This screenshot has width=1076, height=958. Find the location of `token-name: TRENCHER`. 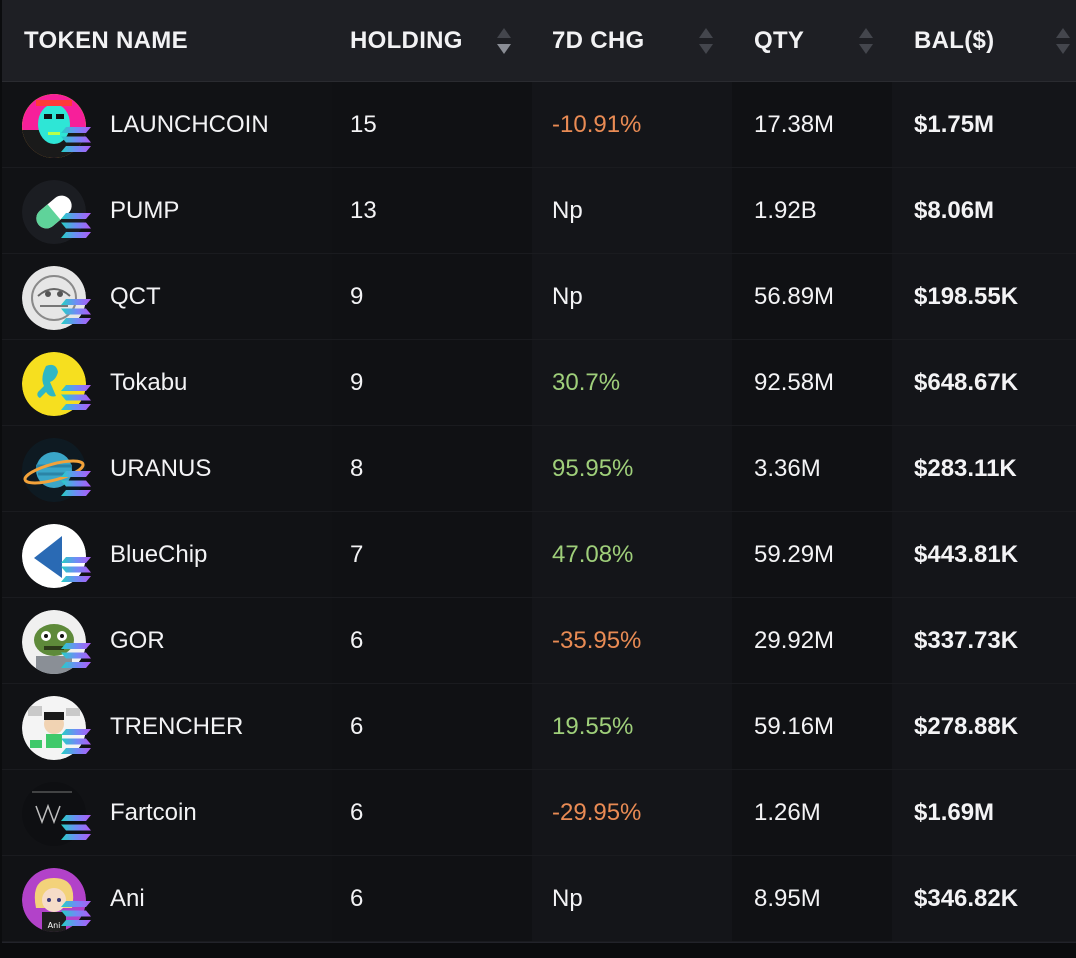

token-name: TRENCHER is located at coordinates (177, 726).